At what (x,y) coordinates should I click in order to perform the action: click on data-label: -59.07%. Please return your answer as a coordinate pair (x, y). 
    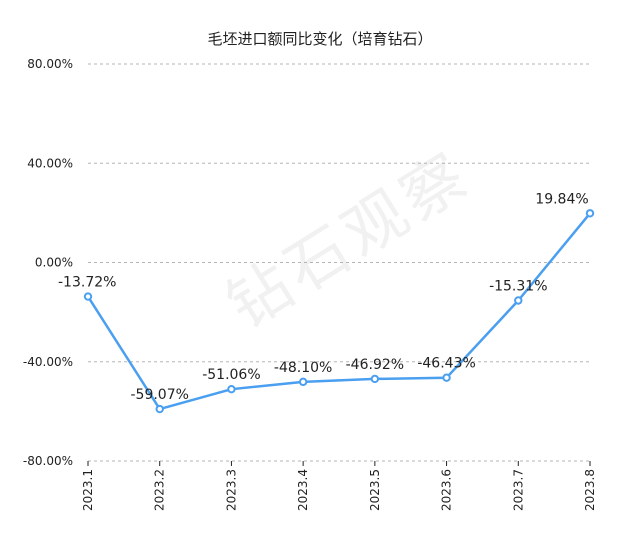
    Looking at the image, I should click on (159, 395).